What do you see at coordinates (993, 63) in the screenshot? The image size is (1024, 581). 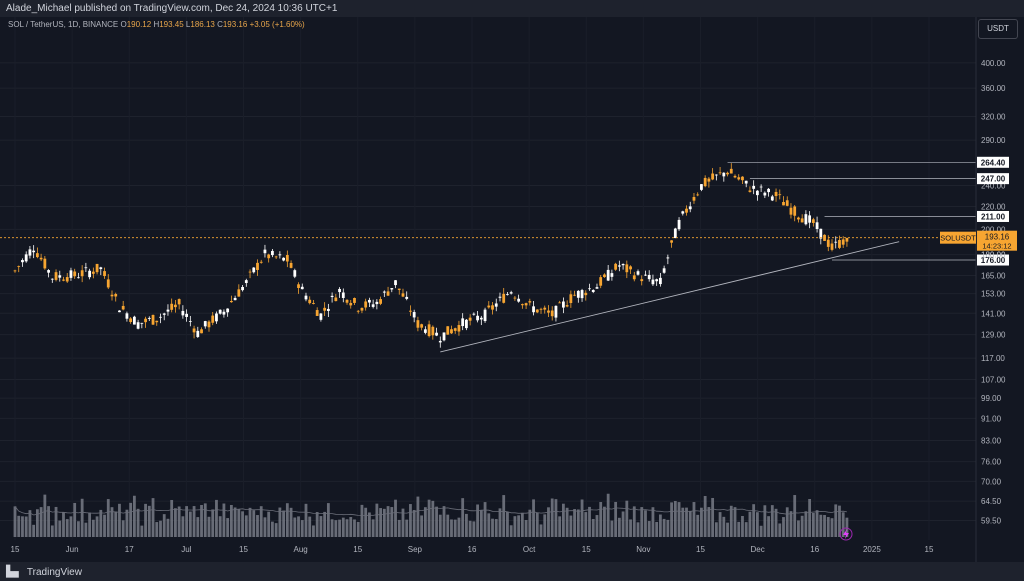 I see `y-tick-label: 400.00` at bounding box center [993, 63].